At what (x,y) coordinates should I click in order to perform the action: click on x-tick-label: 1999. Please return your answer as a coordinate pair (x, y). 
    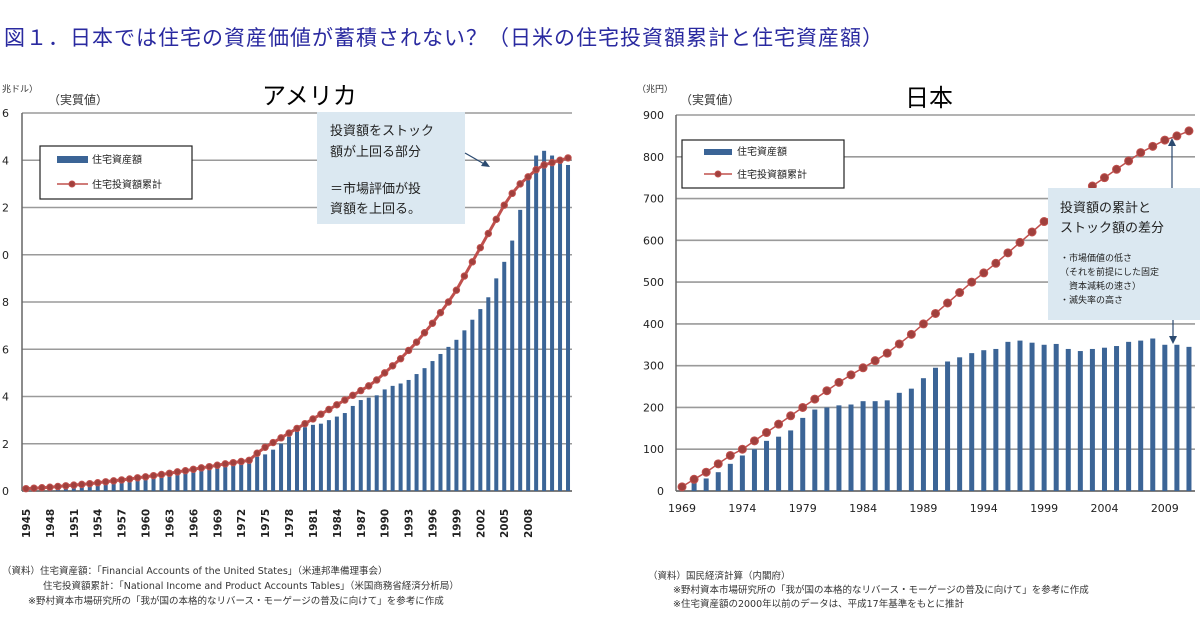
    Looking at the image, I should click on (457, 523).